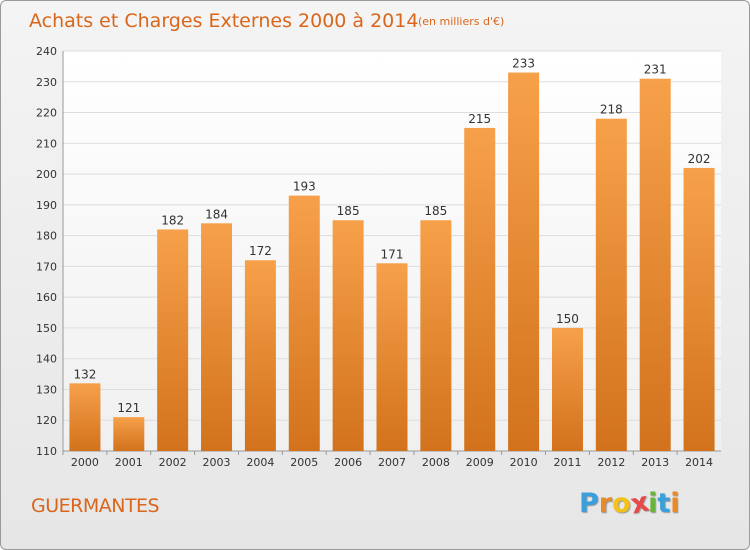 Image resolution: width=750 pixels, height=550 pixels. I want to click on y-tick-label: 210, so click(46, 143).